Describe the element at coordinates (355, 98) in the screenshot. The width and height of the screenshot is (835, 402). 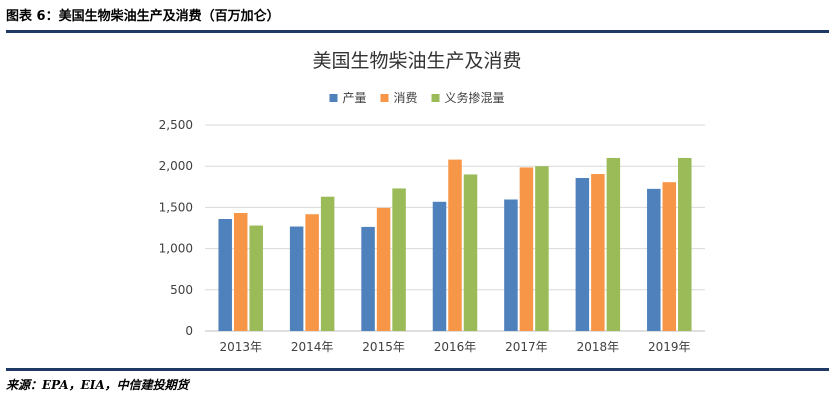
I see `legend-label-1: 产量` at that location.